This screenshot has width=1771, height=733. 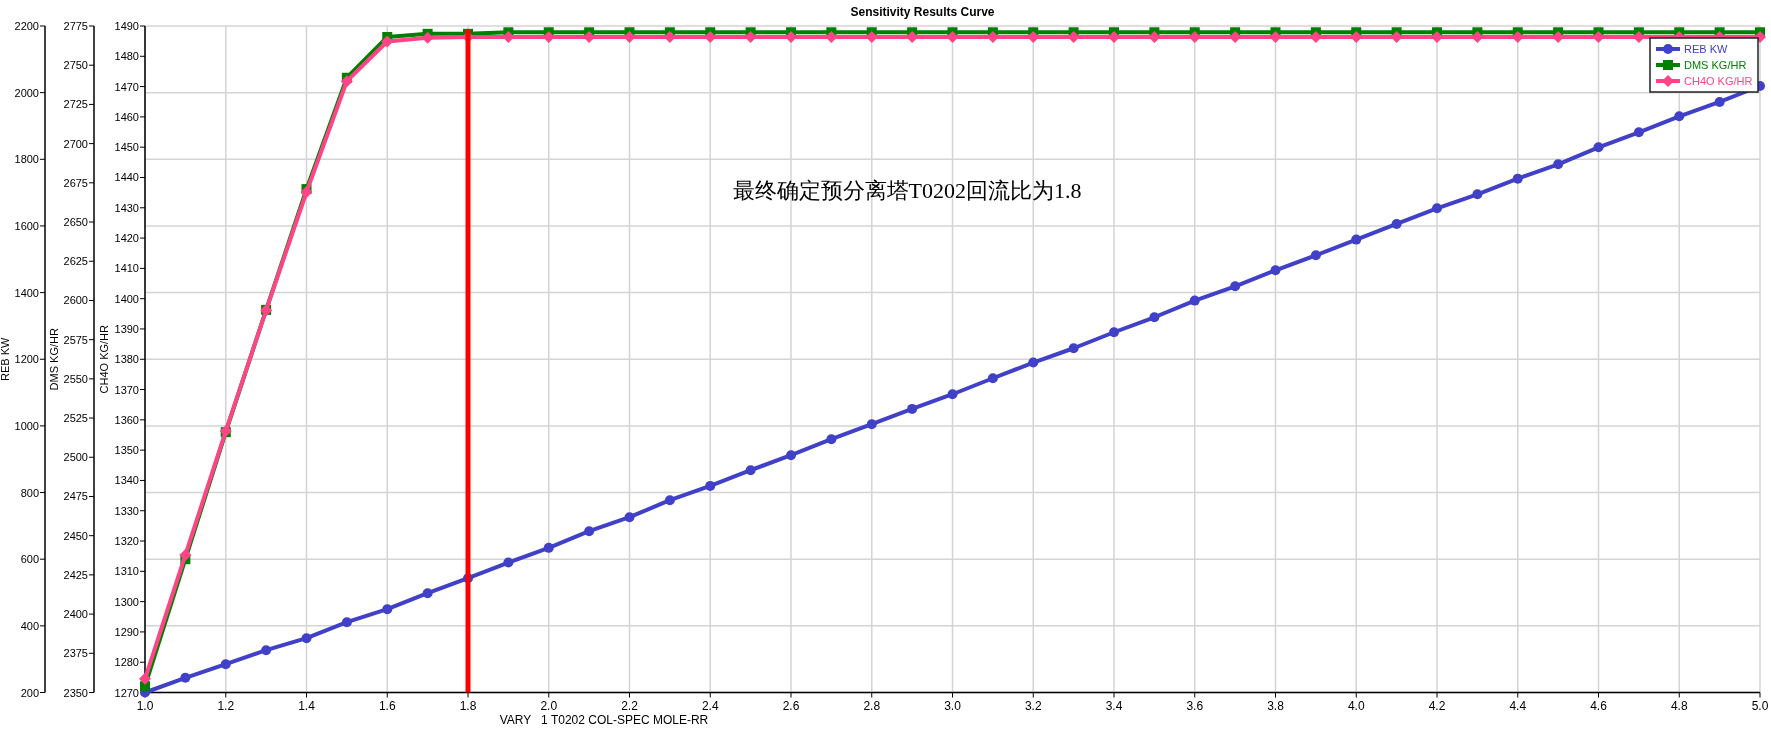 What do you see at coordinates (1599, 705) in the screenshot?
I see `x-tick-label: 4.6` at bounding box center [1599, 705].